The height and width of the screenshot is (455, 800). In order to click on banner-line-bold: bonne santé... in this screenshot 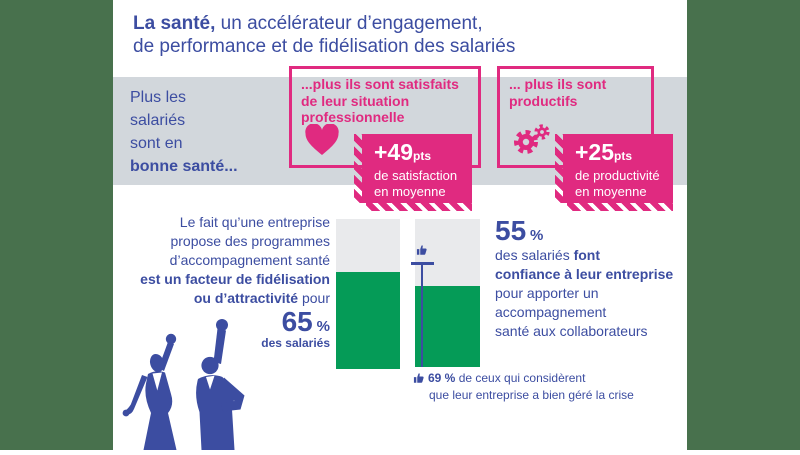, I will do `click(184, 166)`.